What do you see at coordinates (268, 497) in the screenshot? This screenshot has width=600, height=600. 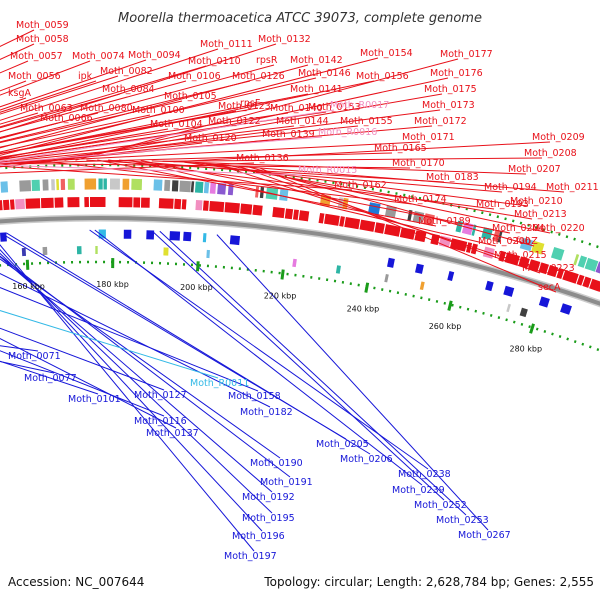 I see `reverse-gene-label: Moth_0192` at bounding box center [268, 497].